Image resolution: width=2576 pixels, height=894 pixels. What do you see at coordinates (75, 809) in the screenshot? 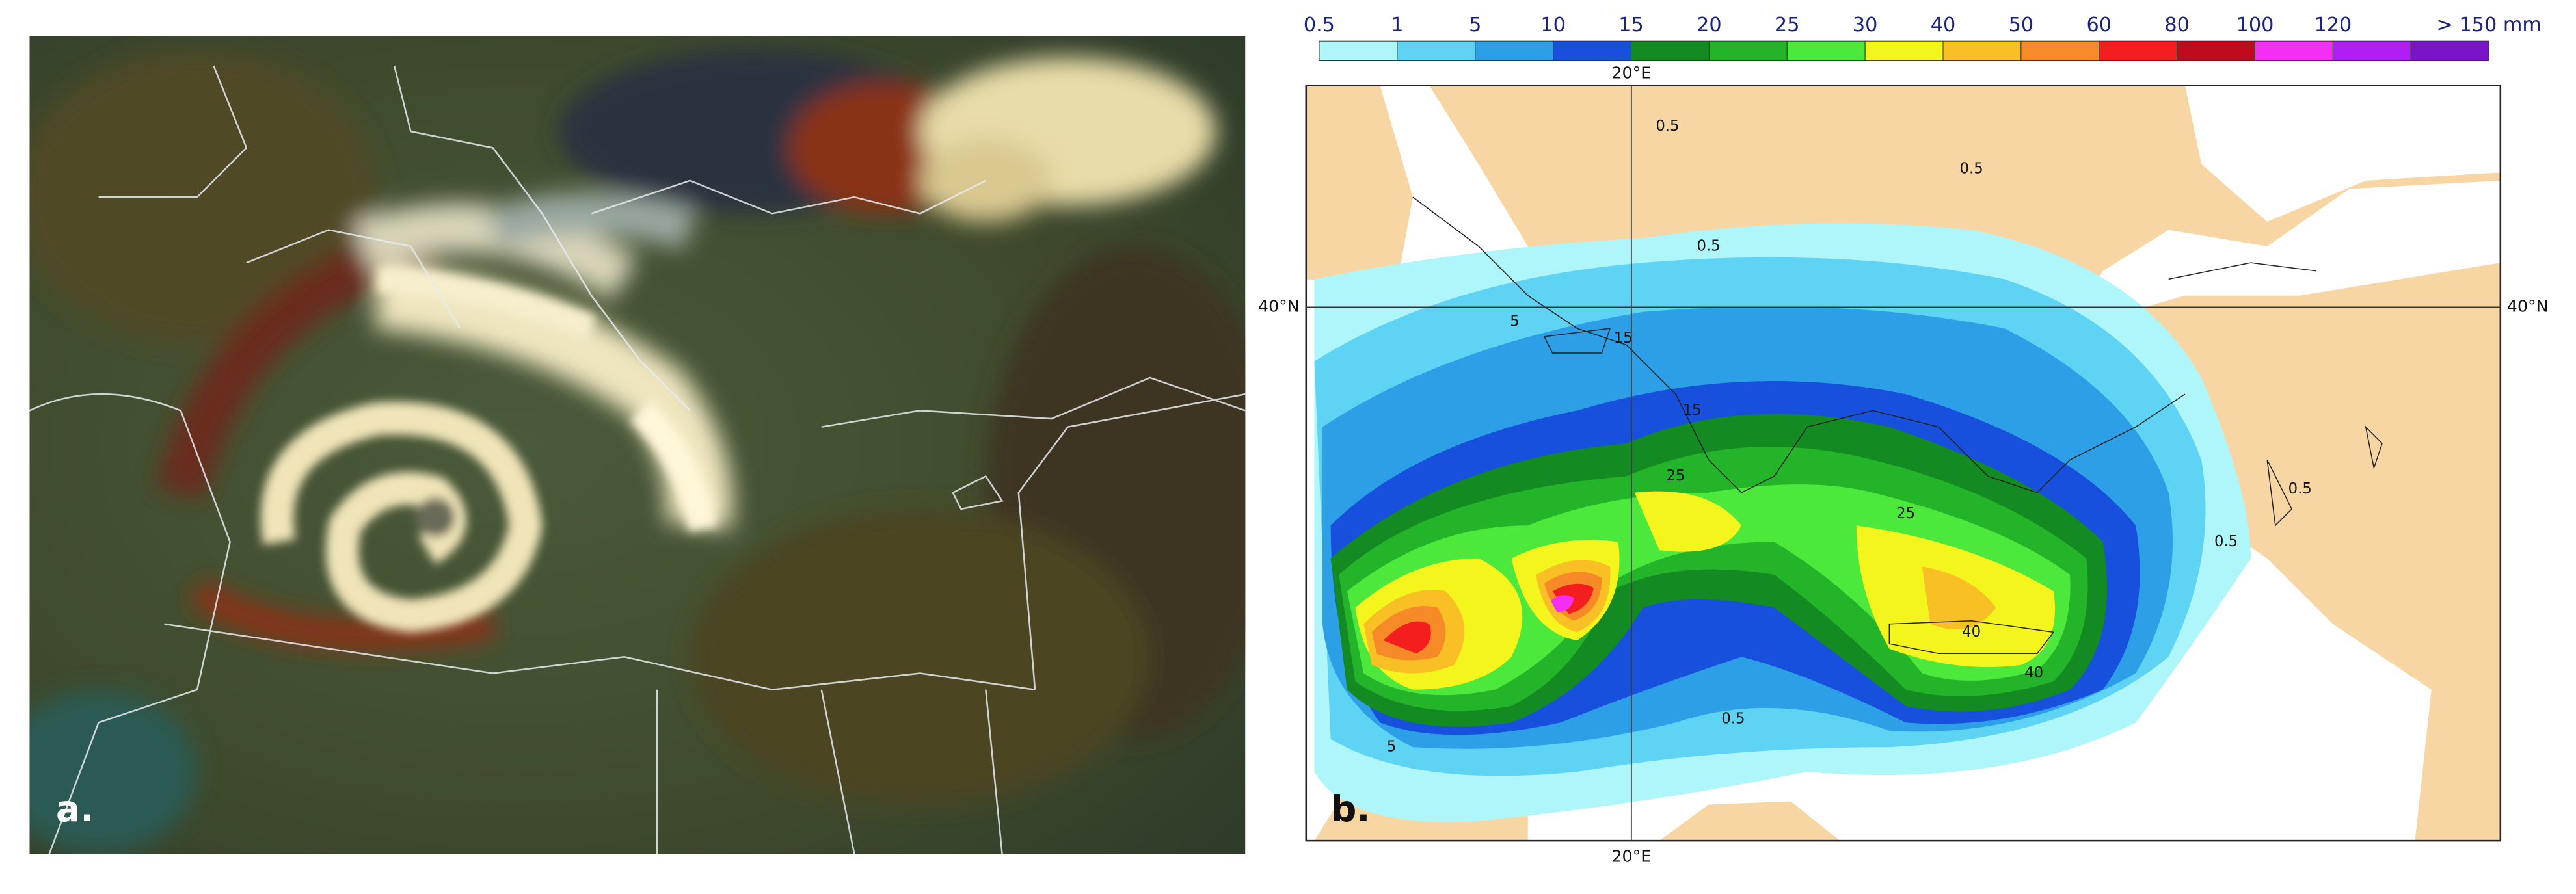
I see `panel-label: a.` at bounding box center [75, 809].